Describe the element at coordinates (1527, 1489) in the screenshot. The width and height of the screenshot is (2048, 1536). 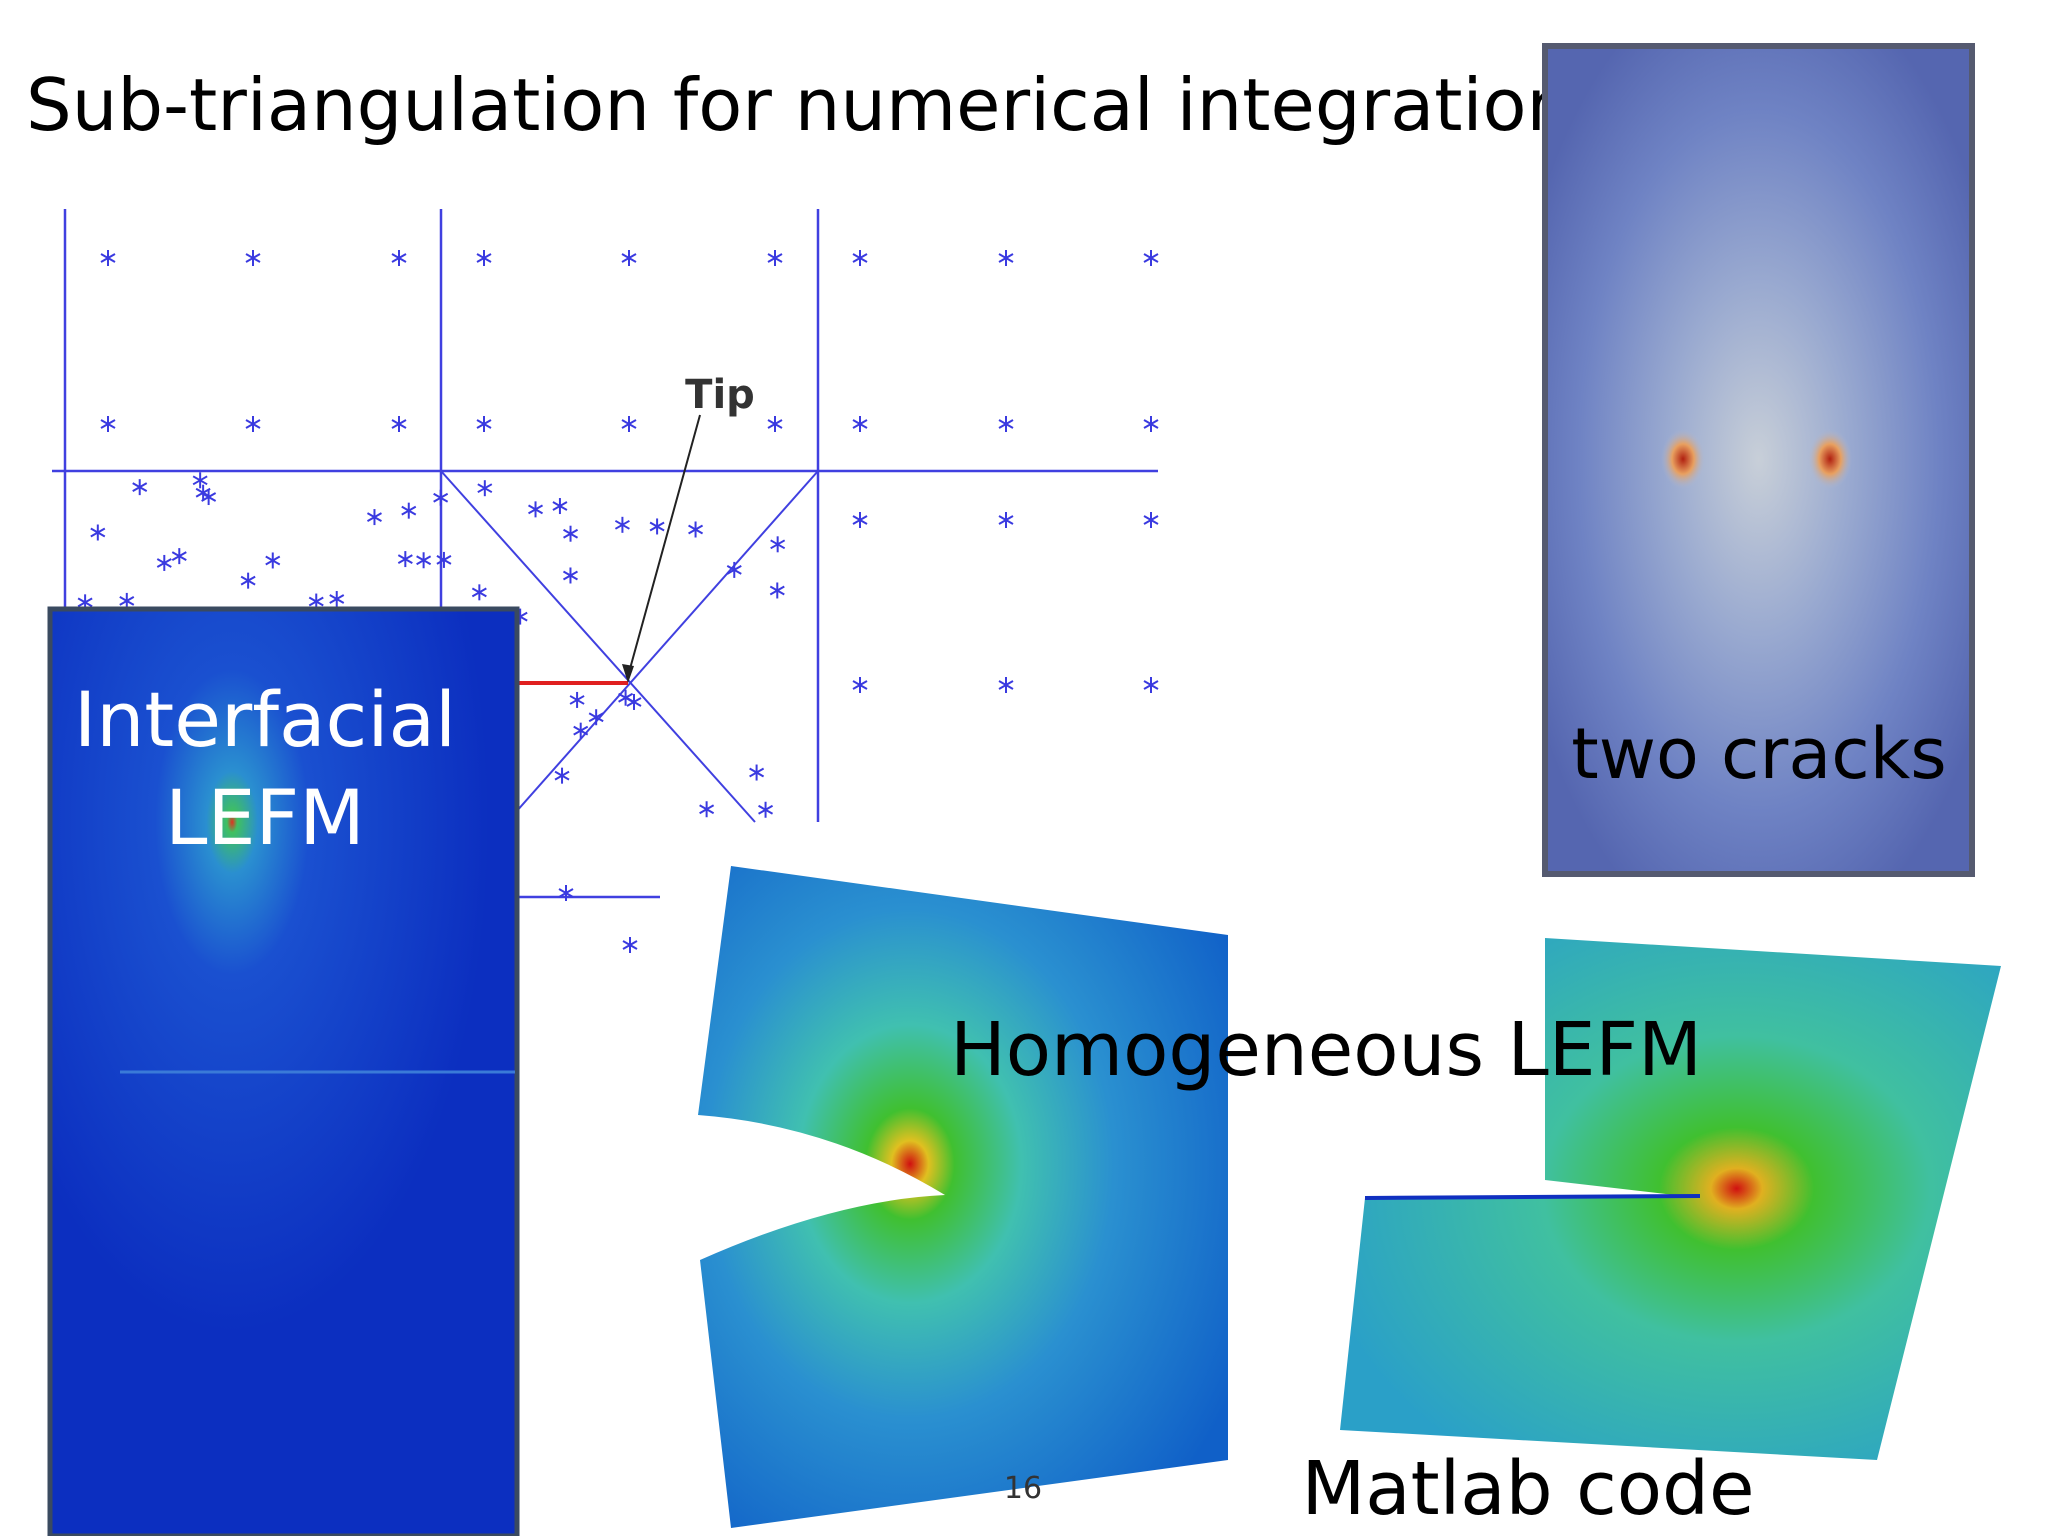
I see `matlab-label: Matlab code` at that location.